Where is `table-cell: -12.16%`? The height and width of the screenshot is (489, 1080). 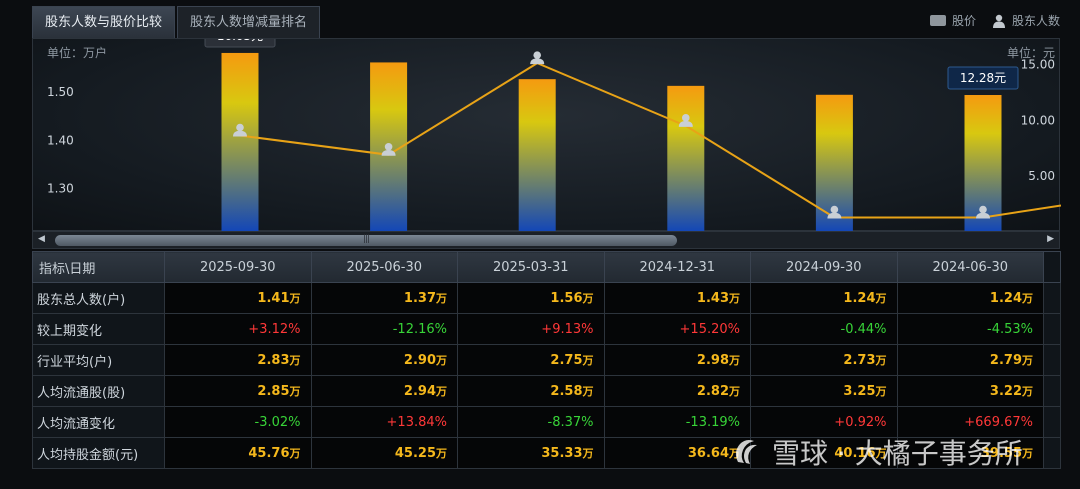
table-cell: -12.16% is located at coordinates (384, 329).